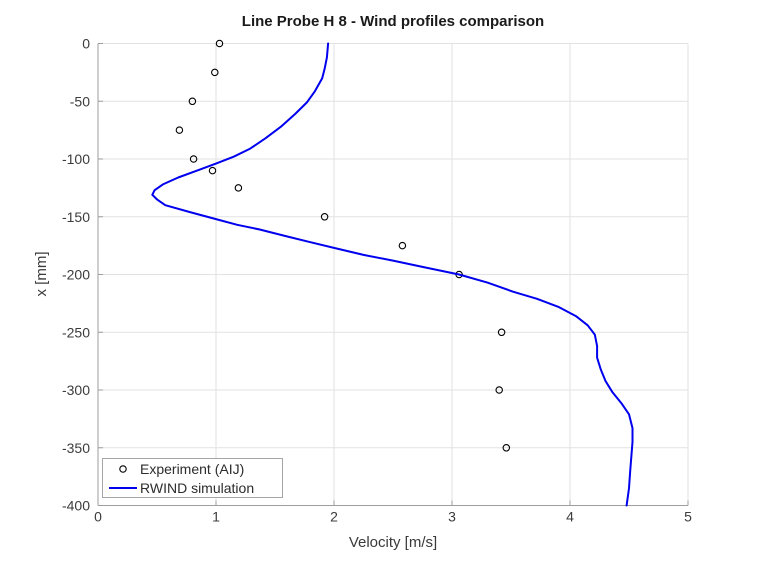 The height and width of the screenshot is (570, 760). What do you see at coordinates (76, 217) in the screenshot?
I see `y-tick-label: -150` at bounding box center [76, 217].